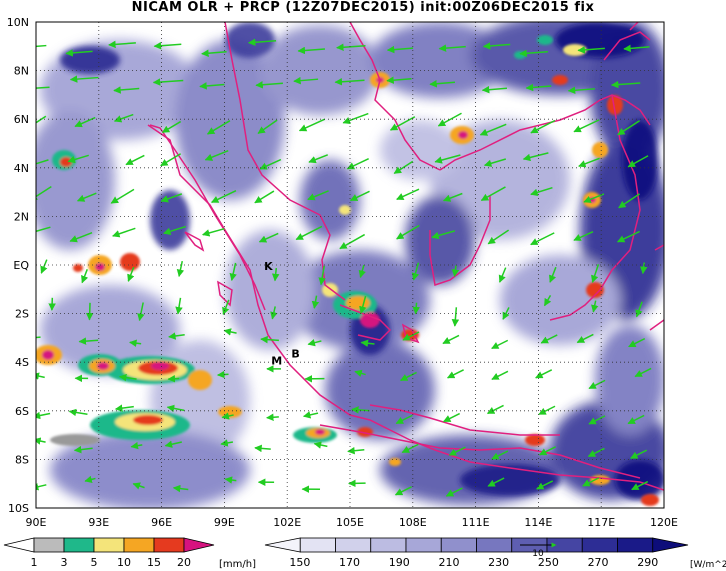  Describe the element at coordinates (413, 522) in the screenshot. I see `lon-tick-label: 108E` at that location.